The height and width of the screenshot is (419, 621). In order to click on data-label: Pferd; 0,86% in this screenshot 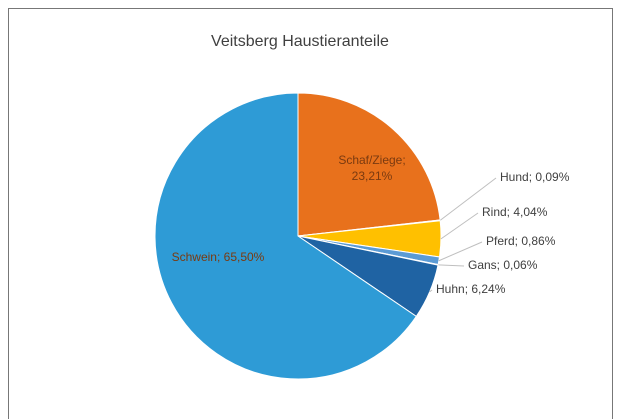, I will do `click(521, 241)`.